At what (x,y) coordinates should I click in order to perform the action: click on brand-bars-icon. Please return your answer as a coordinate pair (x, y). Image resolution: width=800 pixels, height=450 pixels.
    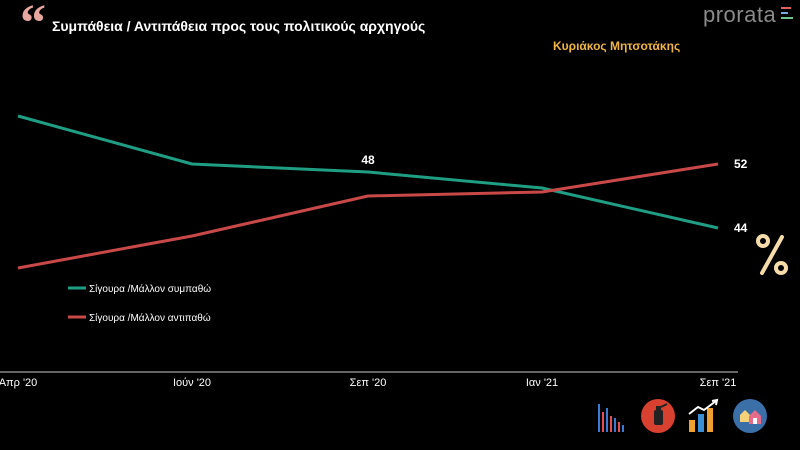
    Looking at the image, I should click on (787, 14).